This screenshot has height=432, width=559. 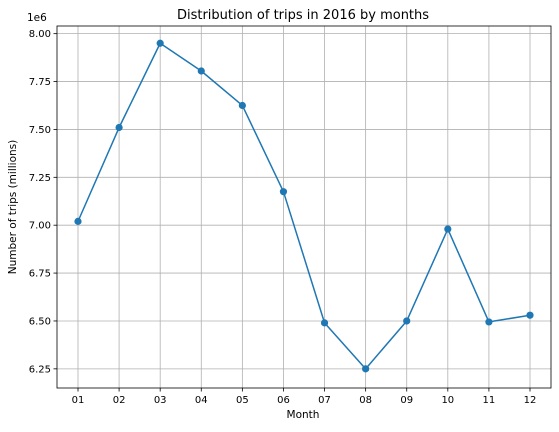 What do you see at coordinates (78, 400) in the screenshot?
I see `x-tick-label: 01` at bounding box center [78, 400].